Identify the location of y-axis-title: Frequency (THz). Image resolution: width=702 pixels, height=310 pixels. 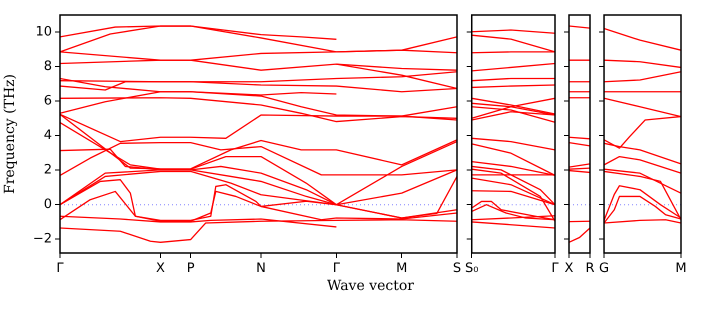
(10, 134).